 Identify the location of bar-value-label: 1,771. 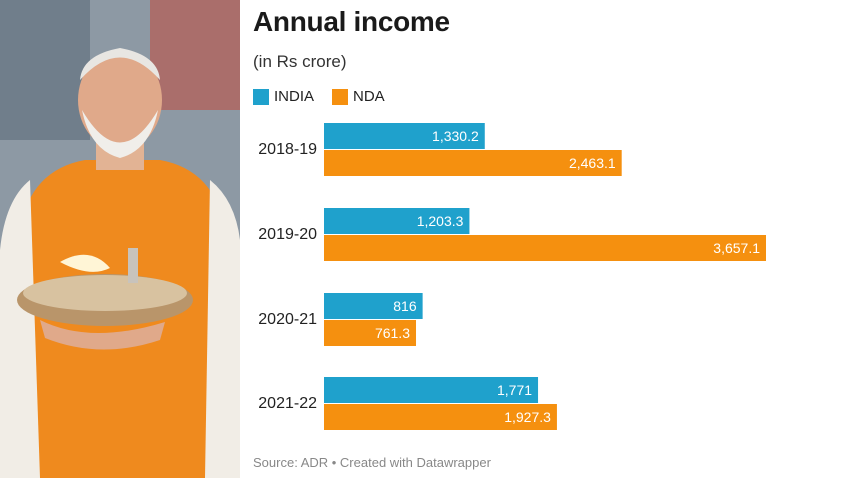
(514, 390).